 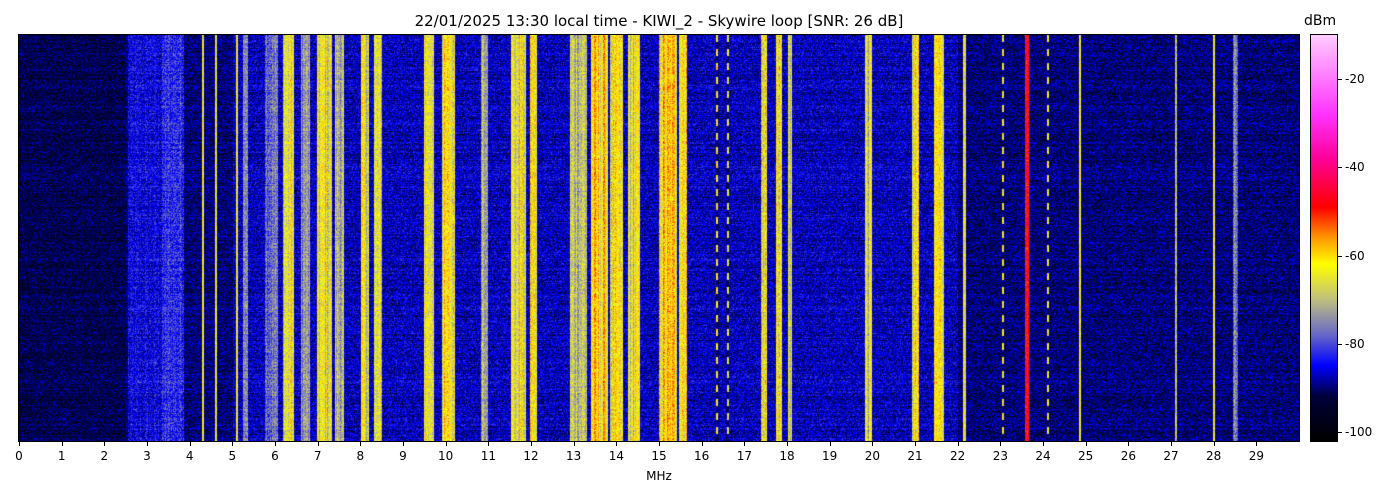 What do you see at coordinates (830, 456) in the screenshot?
I see `x-tick-label: 19` at bounding box center [830, 456].